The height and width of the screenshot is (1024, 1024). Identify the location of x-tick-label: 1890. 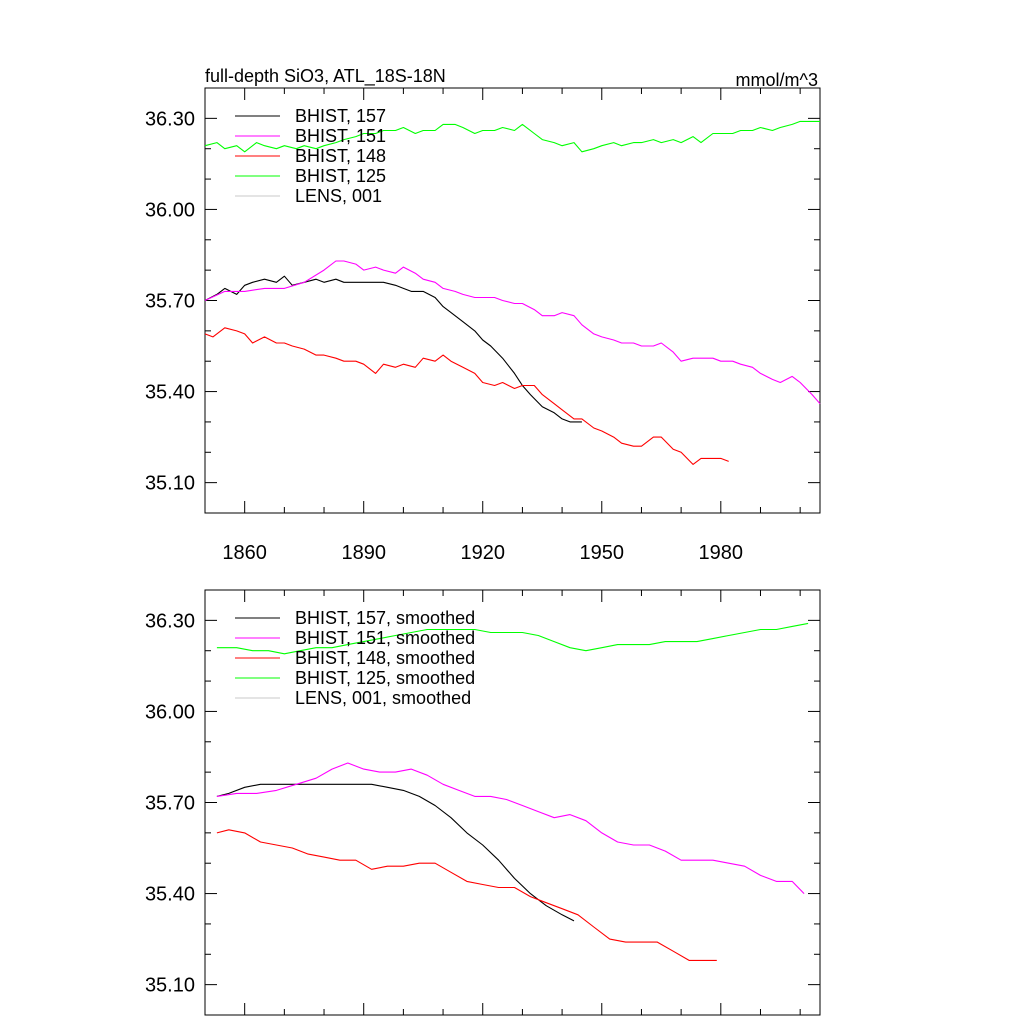
(363, 553).